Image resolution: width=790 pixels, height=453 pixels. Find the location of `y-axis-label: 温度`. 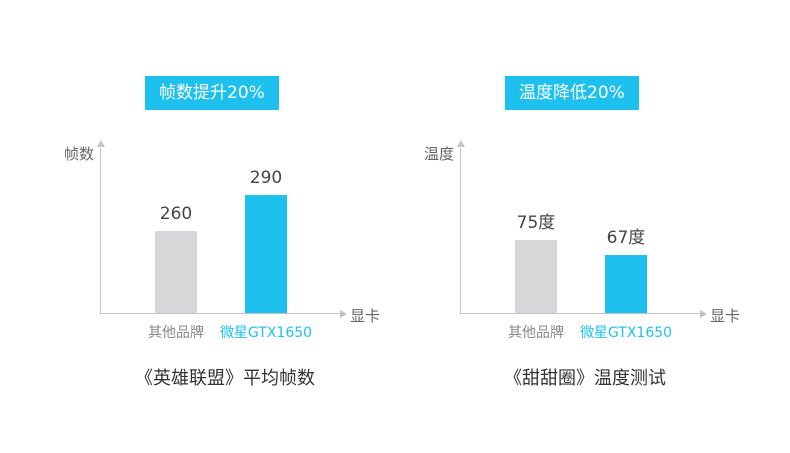

y-axis-label: 温度 is located at coordinates (438, 154).